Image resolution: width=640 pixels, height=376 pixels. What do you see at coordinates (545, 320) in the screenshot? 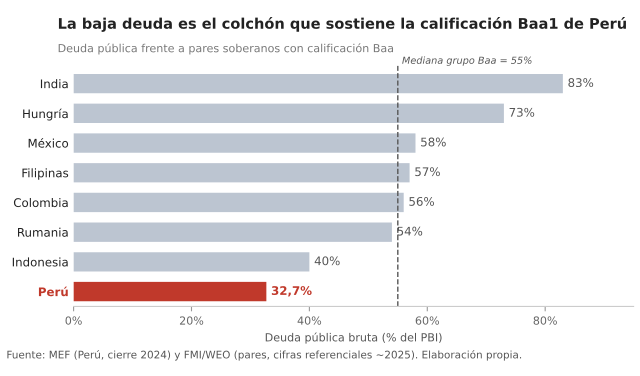
I see `x-tick-label: 80%` at bounding box center [545, 320].